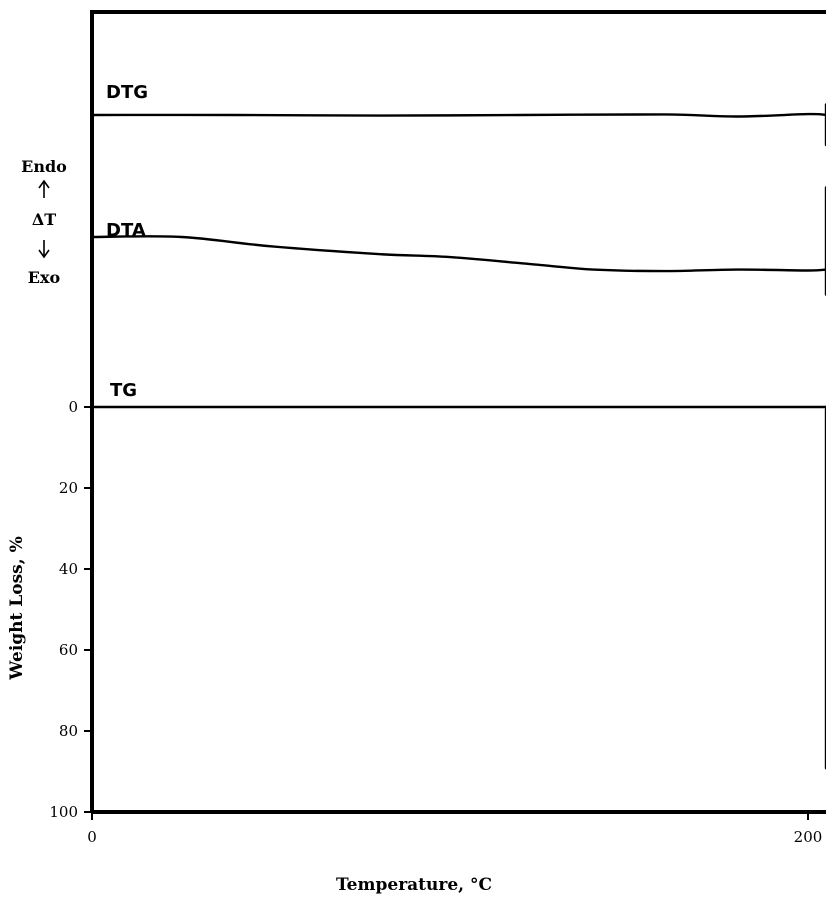  Describe the element at coordinates (68, 650) in the screenshot. I see `y-tick-label: 60` at that location.